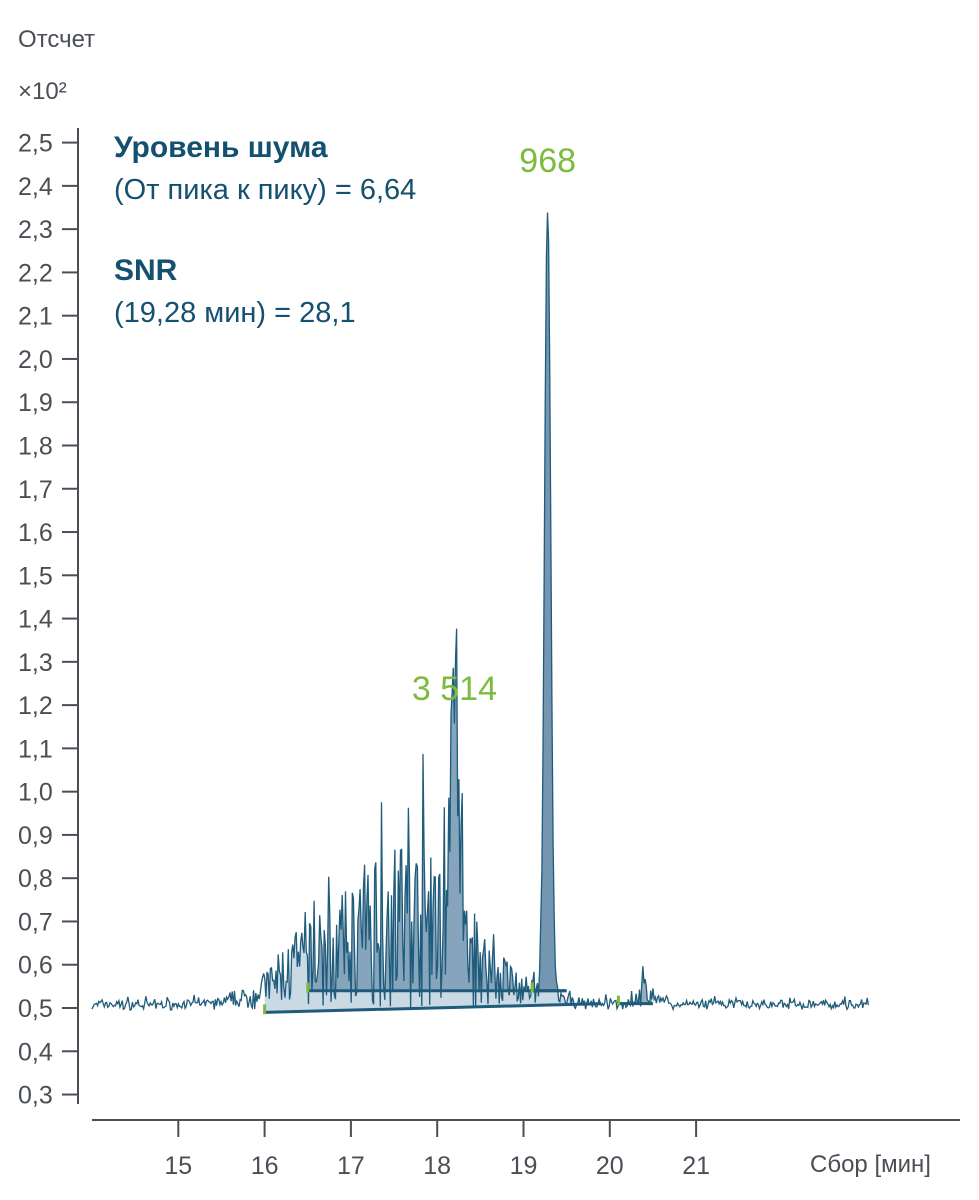 The height and width of the screenshot is (1200, 979). What do you see at coordinates (437, 1150) in the screenshot?
I see `x-ticks: 15 16 17 18 19 20 21` at bounding box center [437, 1150].